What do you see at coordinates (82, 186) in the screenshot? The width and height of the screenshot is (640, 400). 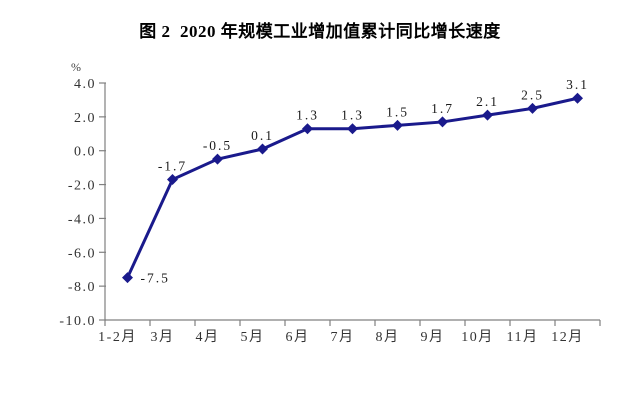 I see `y-tick-label: -2.0` at bounding box center [82, 186].